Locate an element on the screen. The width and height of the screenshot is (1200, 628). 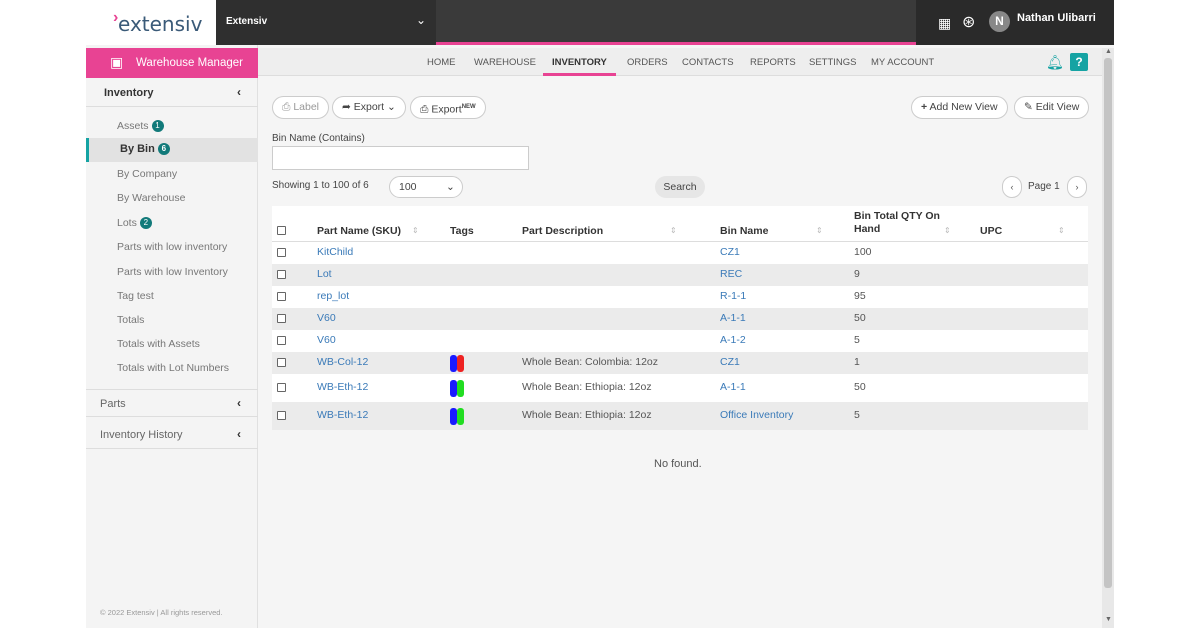
next-page-icon: › is located at coordinates (1077, 187).